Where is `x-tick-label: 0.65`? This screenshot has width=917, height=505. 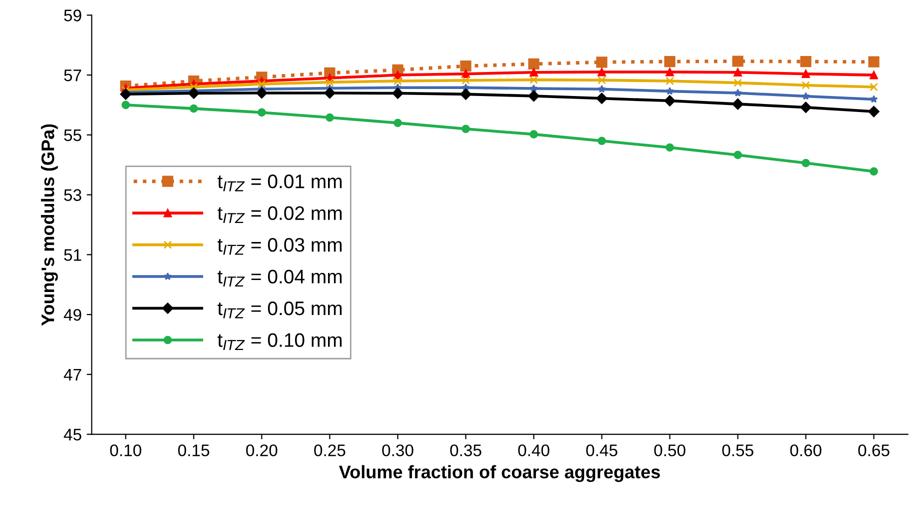
x-tick-label: 0.65 is located at coordinates (874, 450).